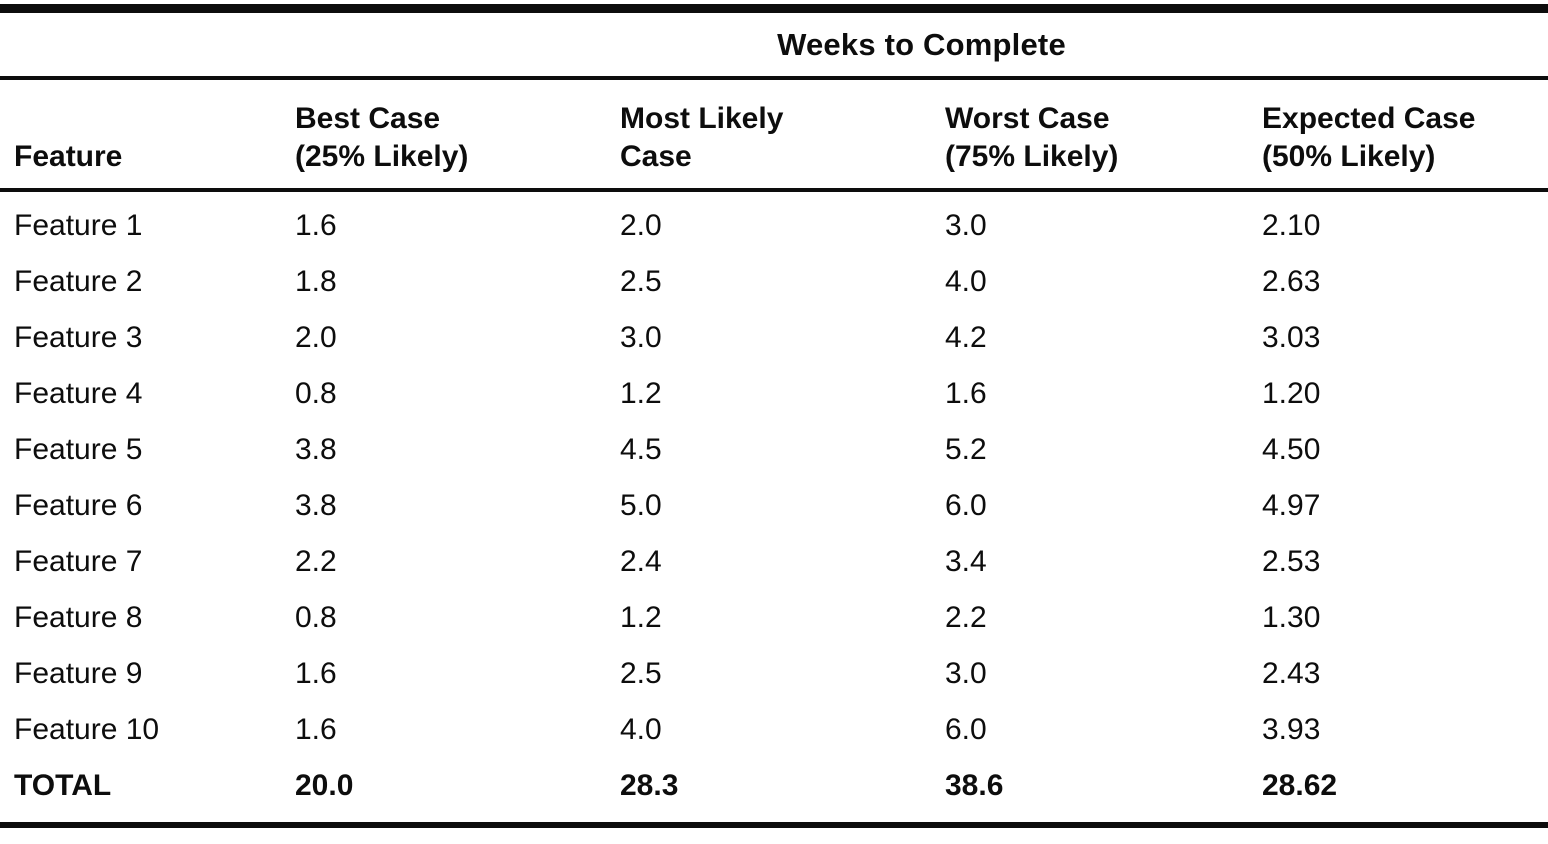 The width and height of the screenshot is (1548, 844). I want to click on column-header-line: (50% Likely), so click(1349, 156).